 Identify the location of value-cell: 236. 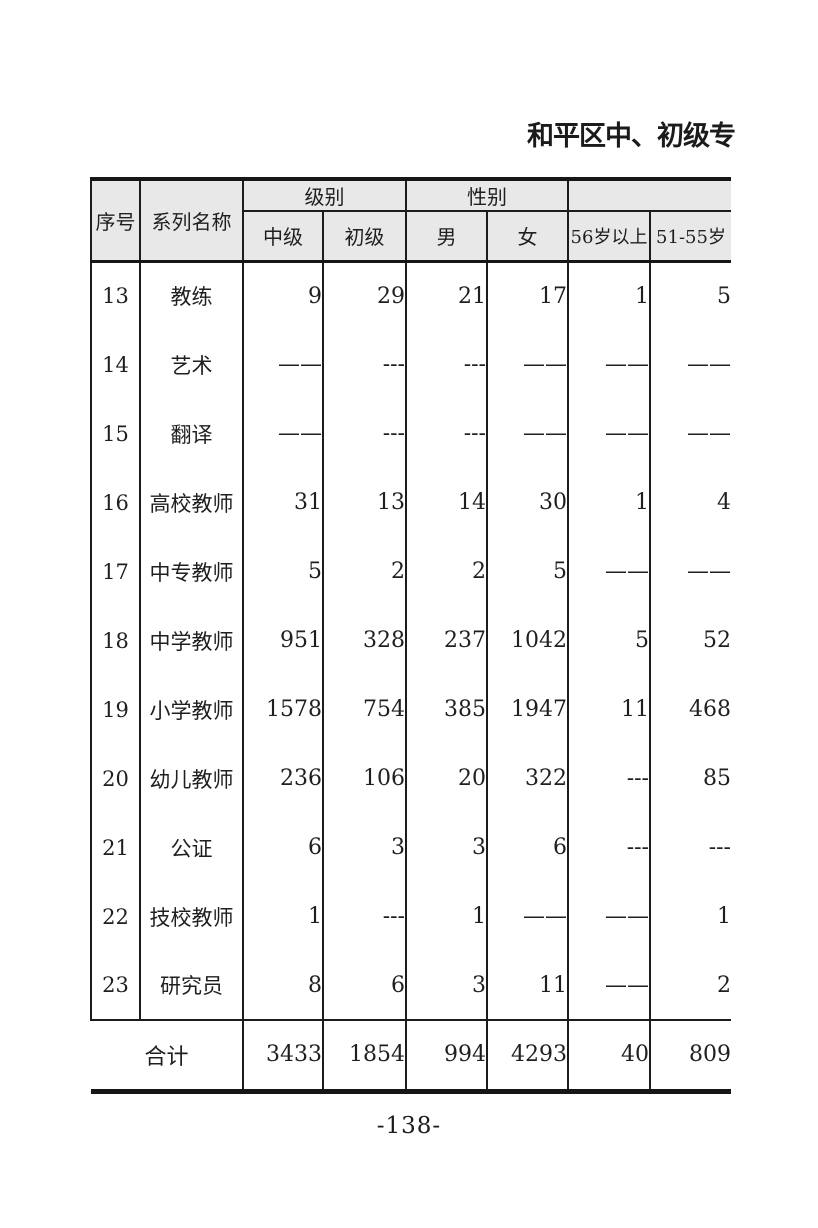
(283, 778).